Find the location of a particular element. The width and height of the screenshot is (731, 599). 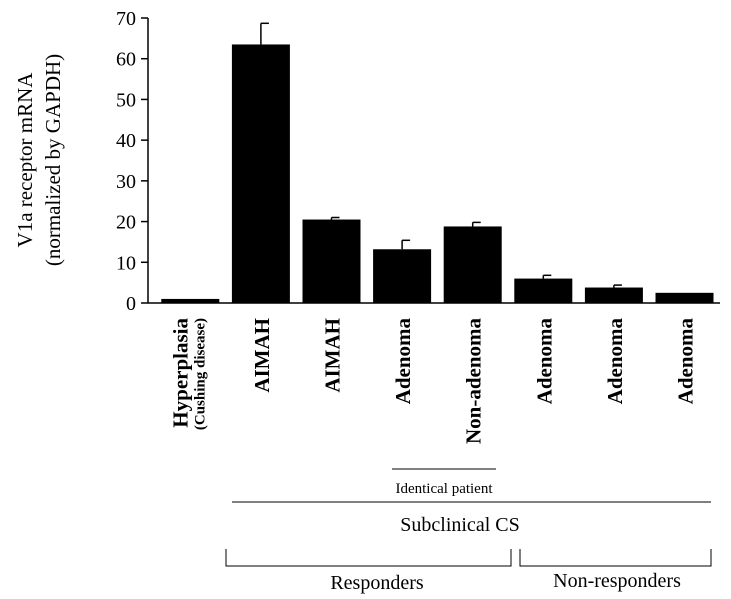

y-tick-label: 50 is located at coordinates (126, 100).